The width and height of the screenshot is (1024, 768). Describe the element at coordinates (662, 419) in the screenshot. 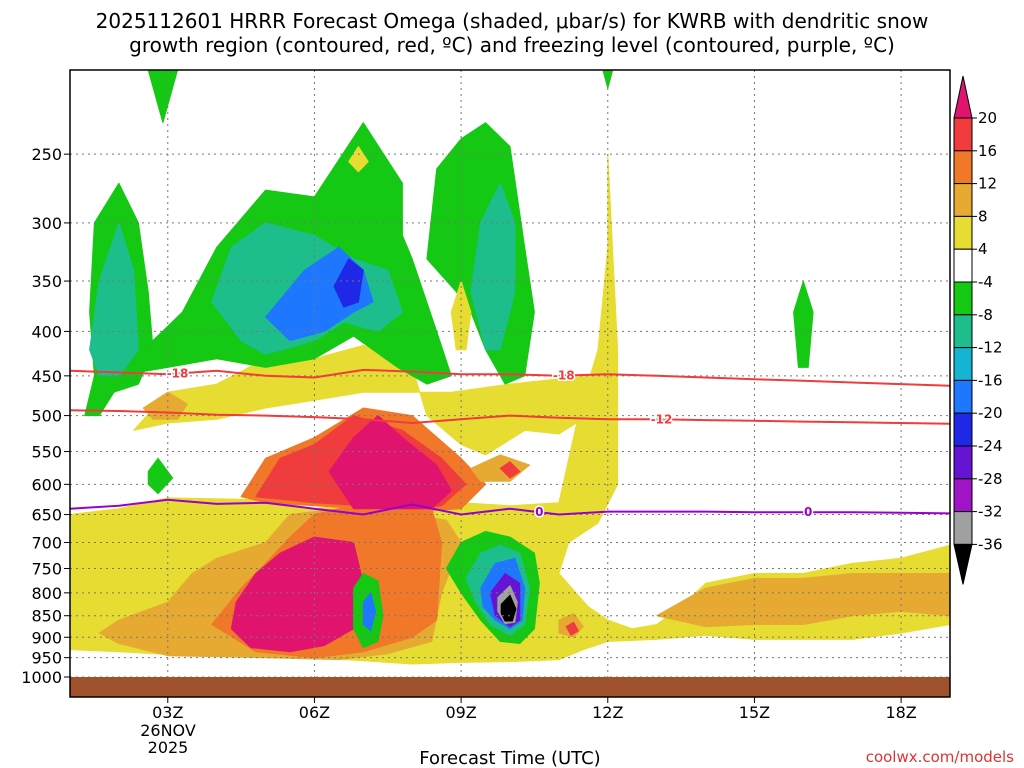

I see `contour-label--12: -12` at that location.